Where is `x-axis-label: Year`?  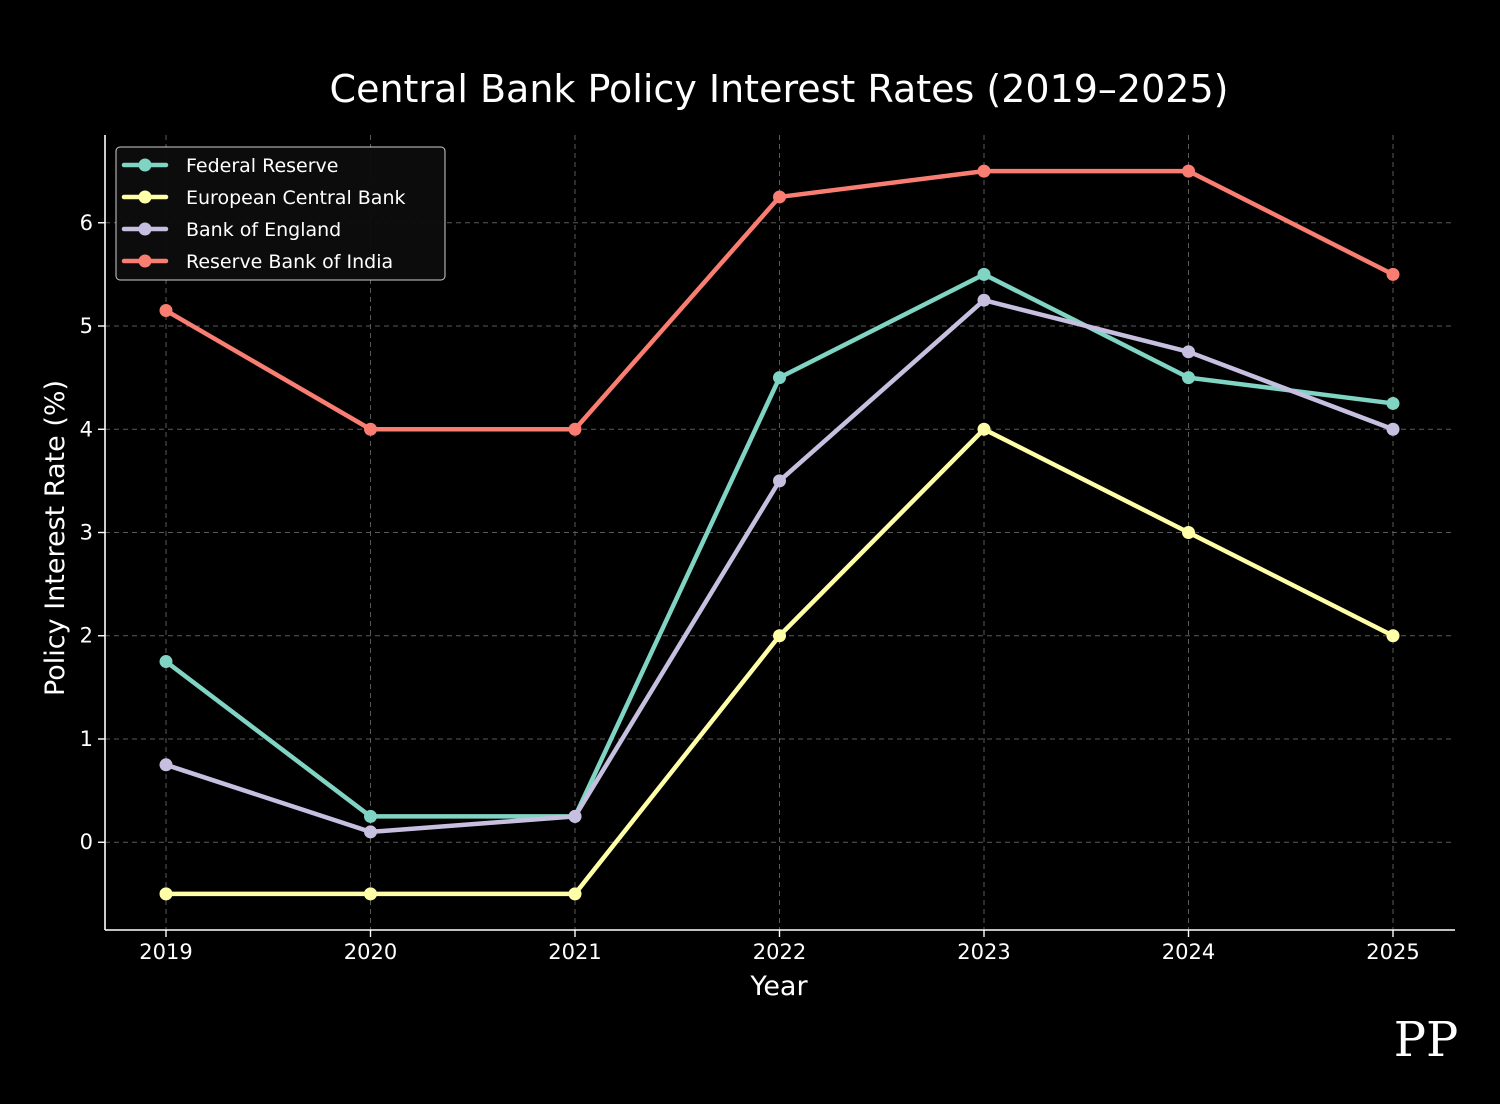
x-axis-label: Year is located at coordinates (778, 986).